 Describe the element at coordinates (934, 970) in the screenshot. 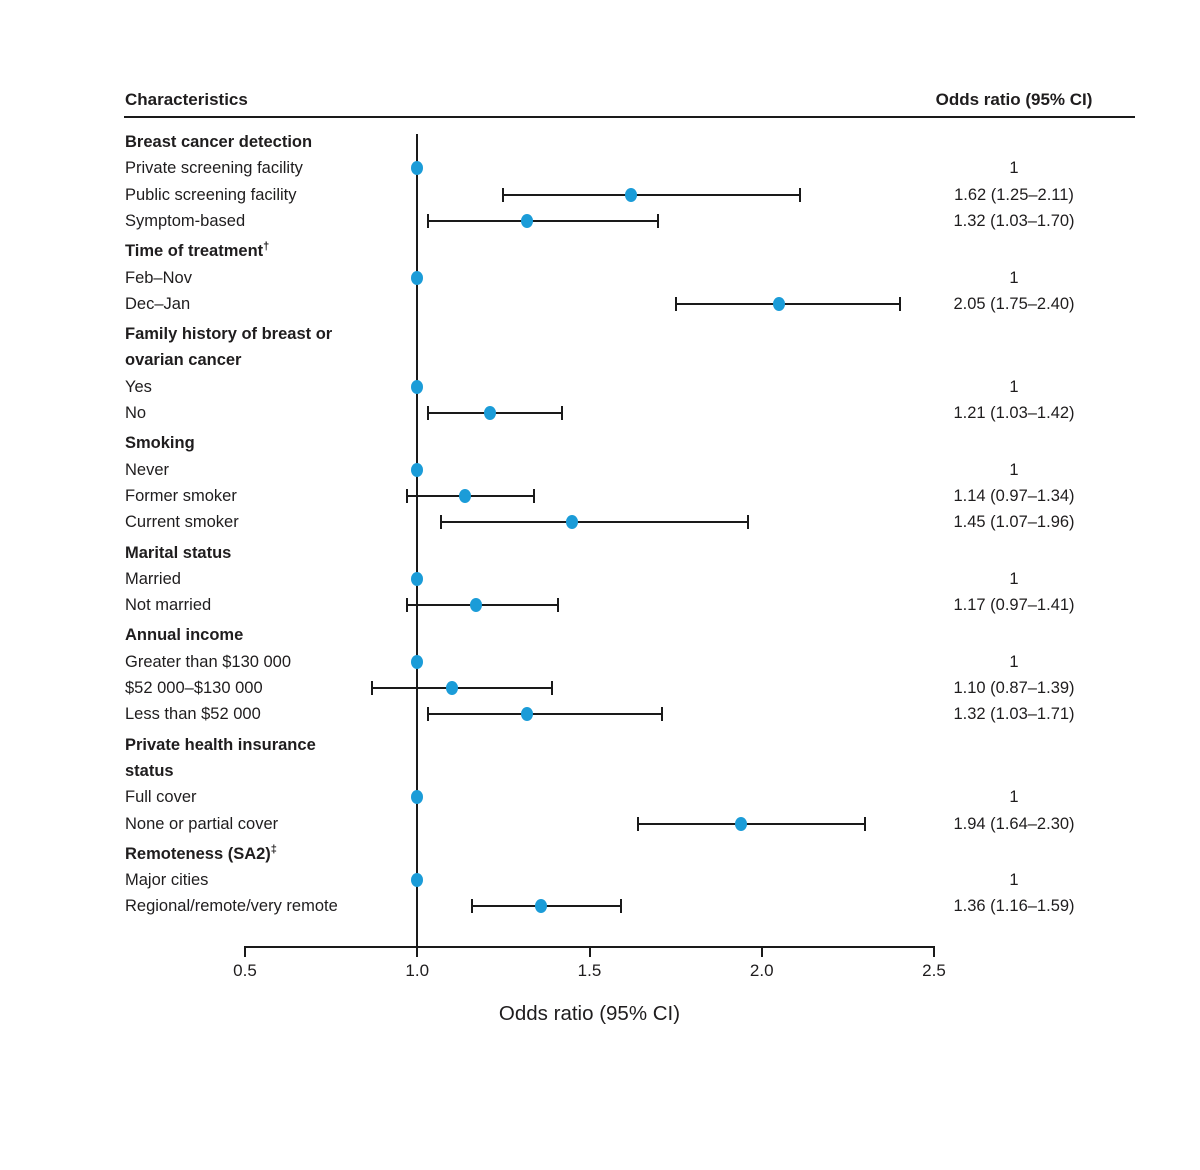

I see `x-axis-tick-label: 2.5` at that location.